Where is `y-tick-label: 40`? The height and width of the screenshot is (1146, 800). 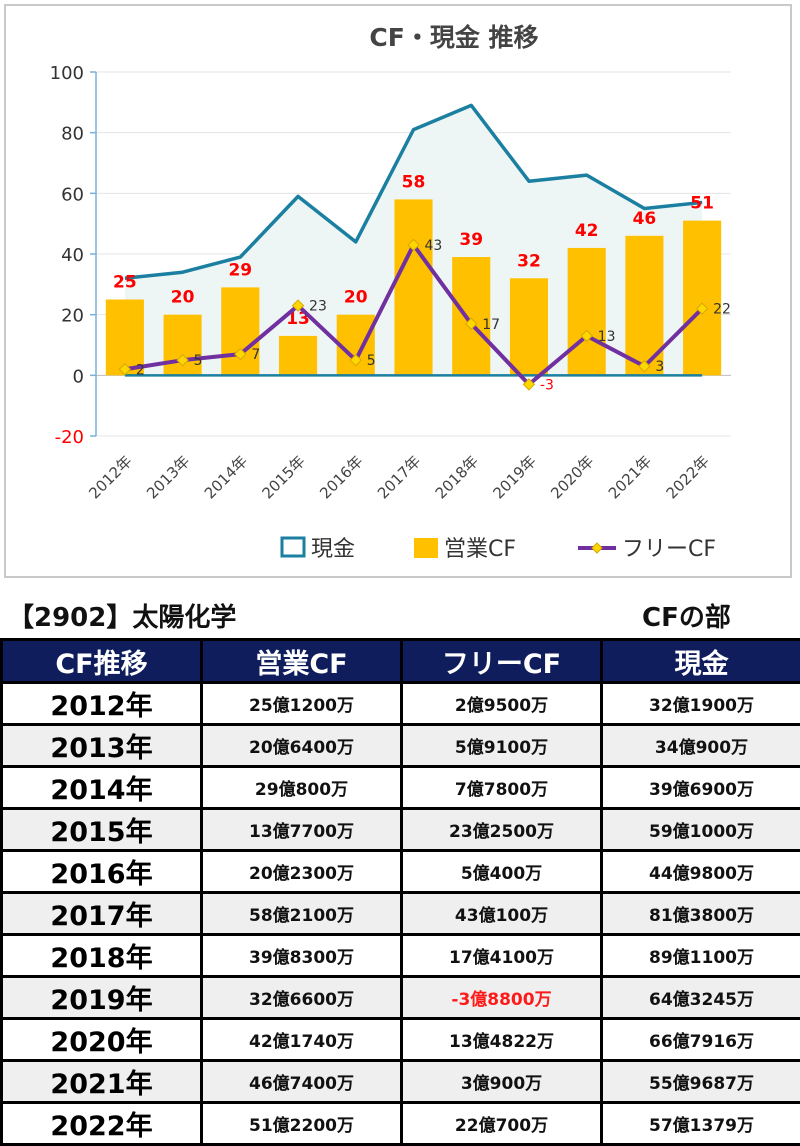
y-tick-label: 40 is located at coordinates (72, 255).